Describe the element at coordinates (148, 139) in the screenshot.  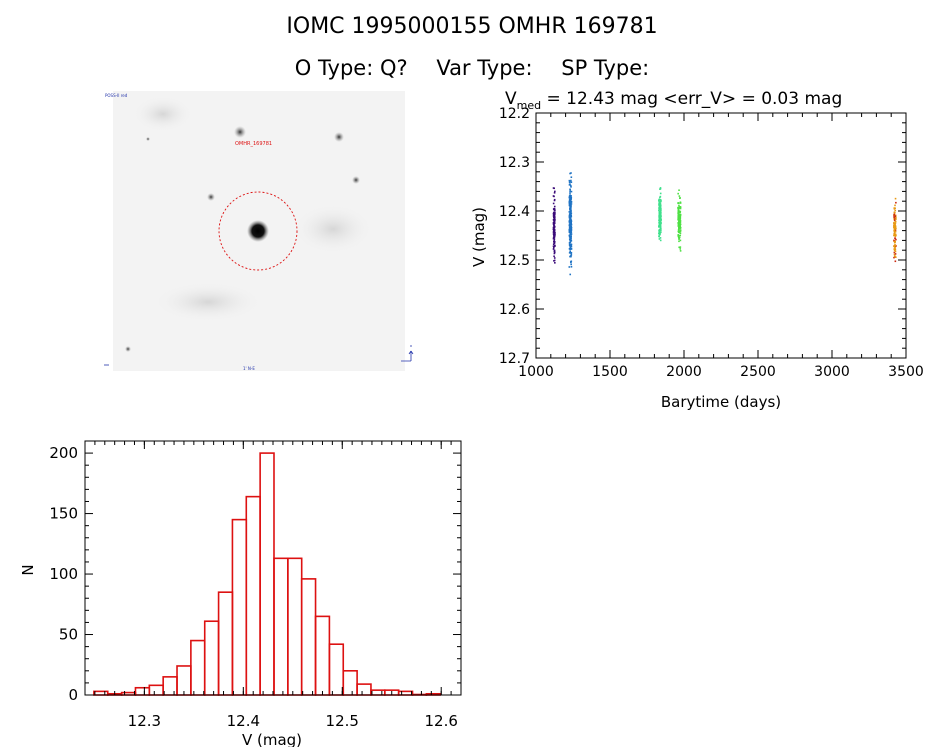
I see `background-star` at that location.